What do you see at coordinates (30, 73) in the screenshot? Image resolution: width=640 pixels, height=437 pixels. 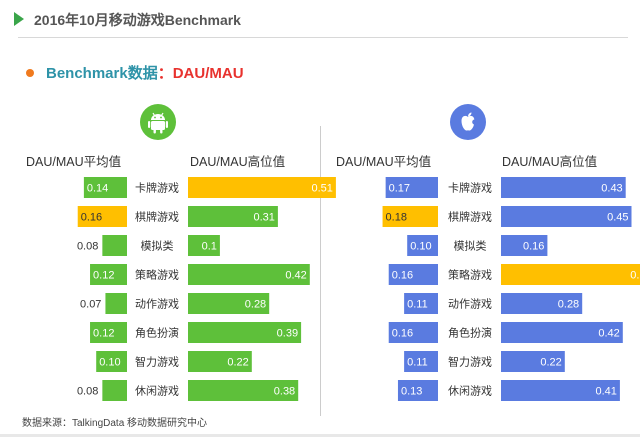 I see `bullet-dot-icon` at bounding box center [30, 73].